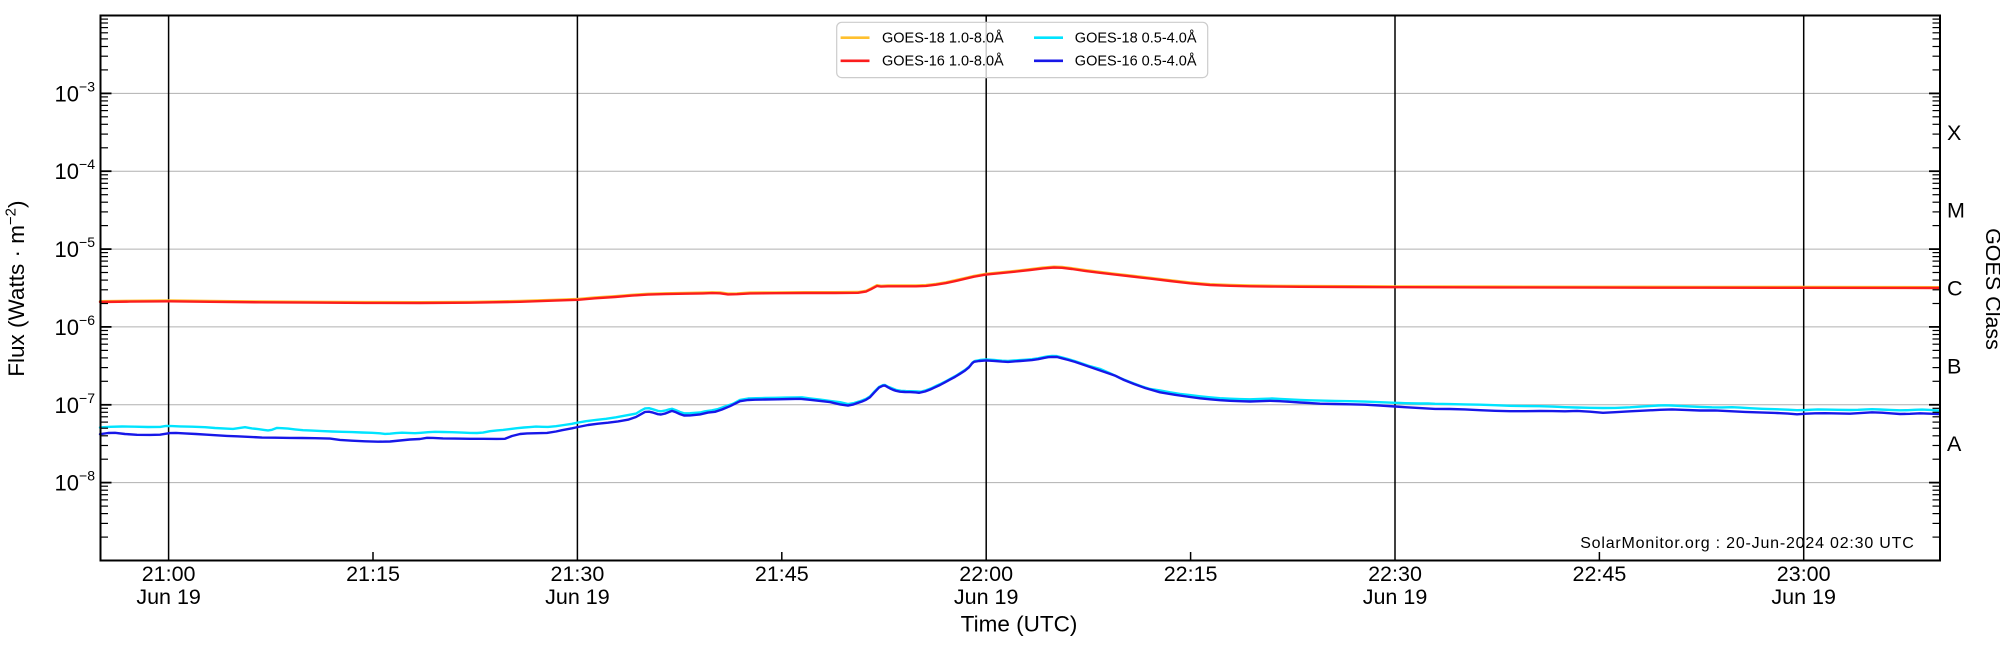 The height and width of the screenshot is (650, 2000). I want to click on svg-text: 10⁻⁴, so click(75, 170).